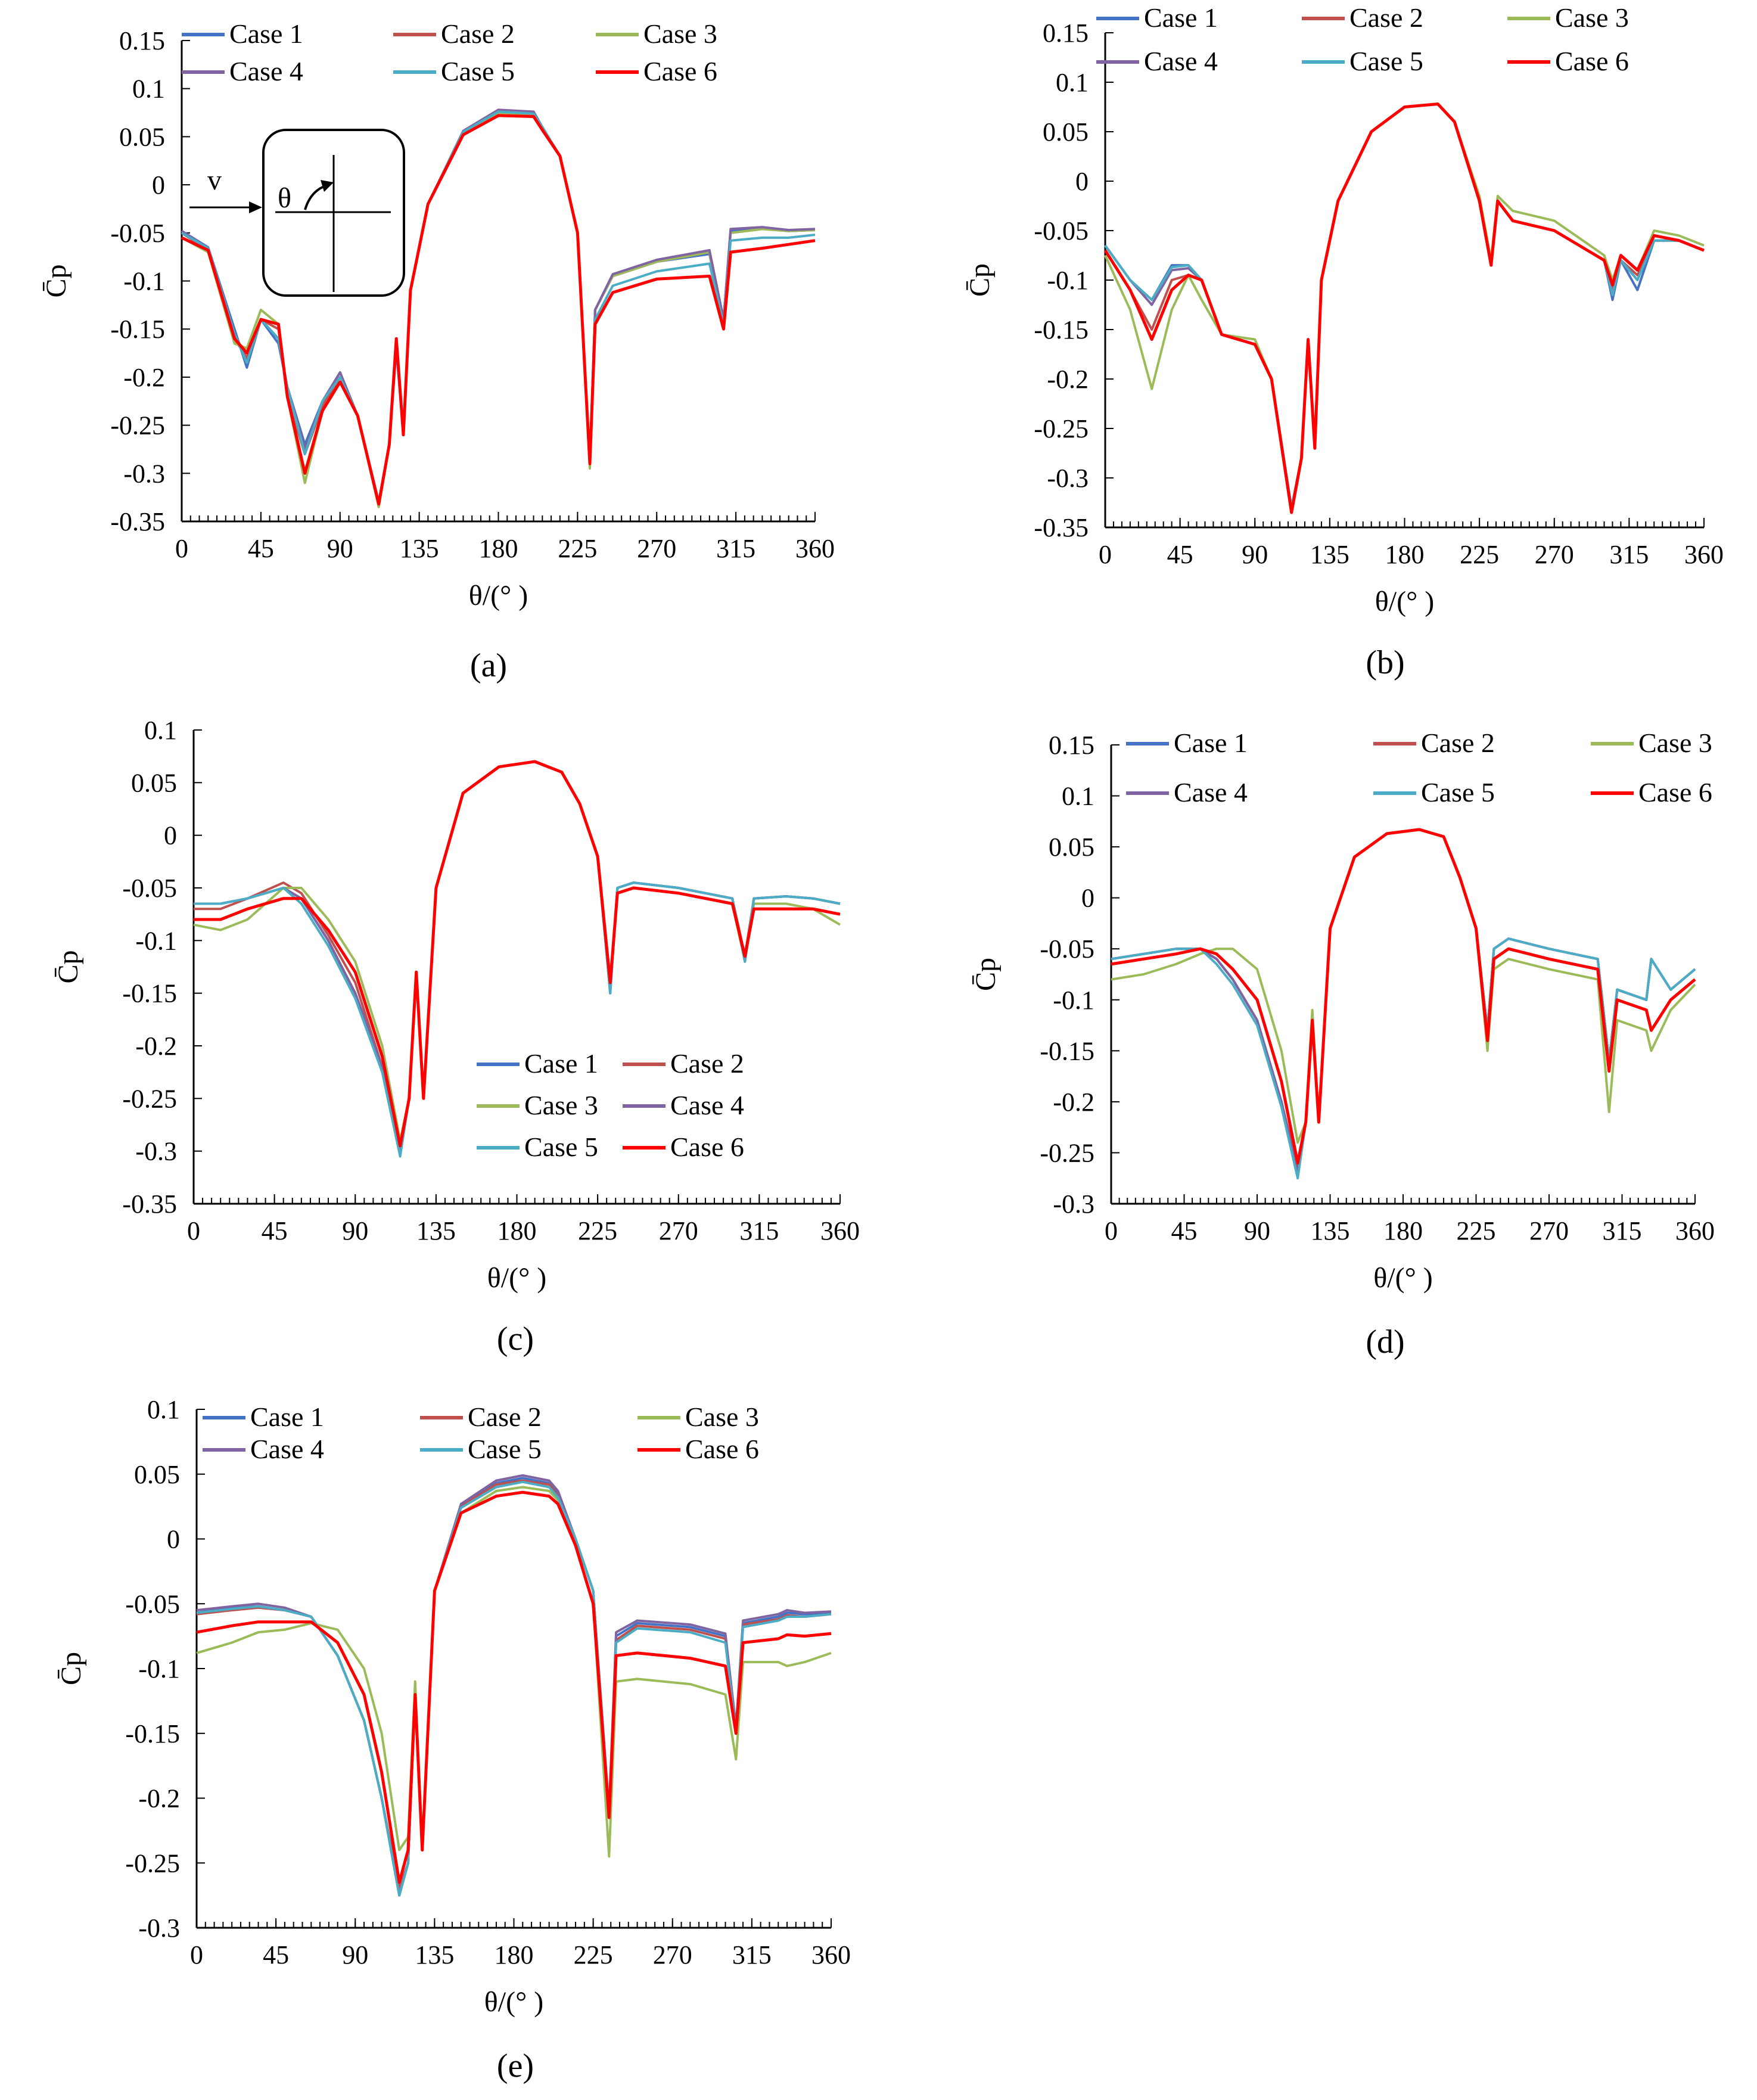 The width and height of the screenshot is (1757, 2100). What do you see at coordinates (515, 2066) in the screenshot?
I see `panel-caption: (e)` at bounding box center [515, 2066].